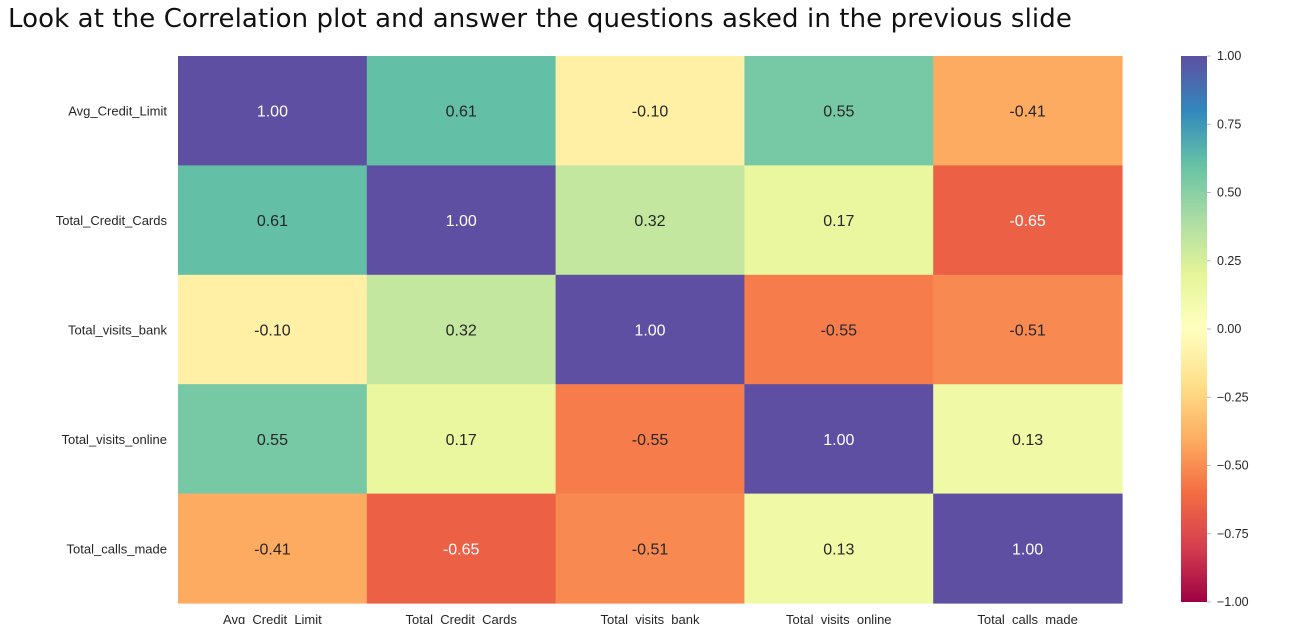 This screenshot has height=624, width=1303. Describe the element at coordinates (839, 618) in the screenshot. I see `column-label: Total_visits_online` at that location.